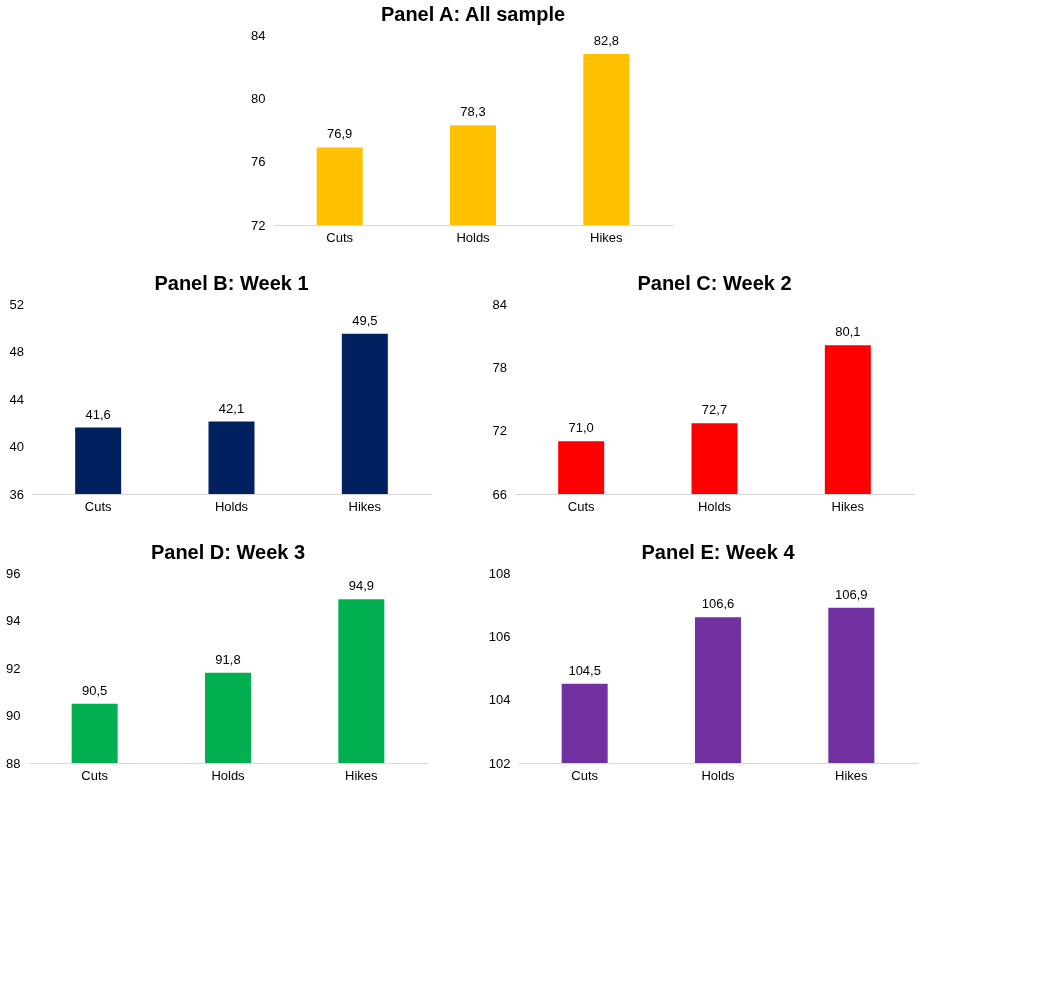 The width and height of the screenshot is (1043, 993). I want to click on chart-title: Panel C: Week 2, so click(714, 283).